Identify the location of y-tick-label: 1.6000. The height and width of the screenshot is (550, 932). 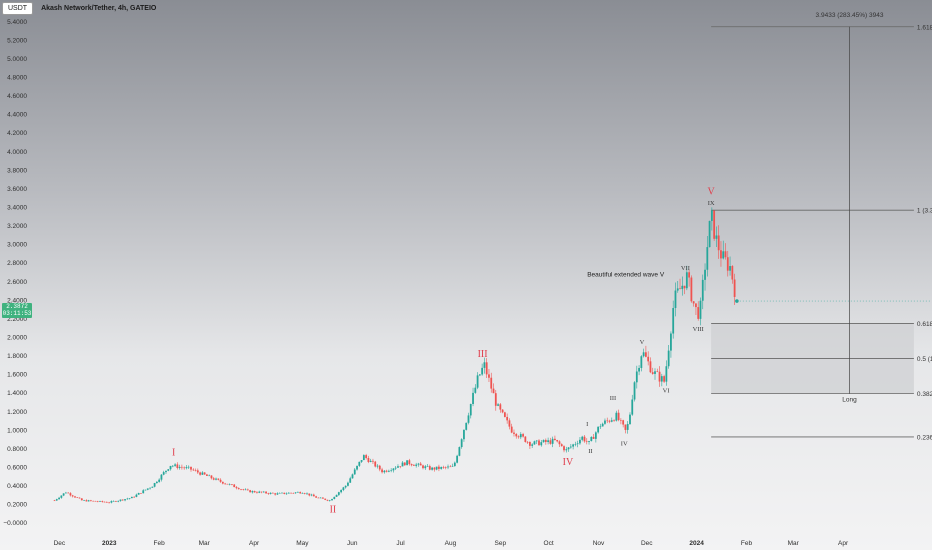
(17, 375).